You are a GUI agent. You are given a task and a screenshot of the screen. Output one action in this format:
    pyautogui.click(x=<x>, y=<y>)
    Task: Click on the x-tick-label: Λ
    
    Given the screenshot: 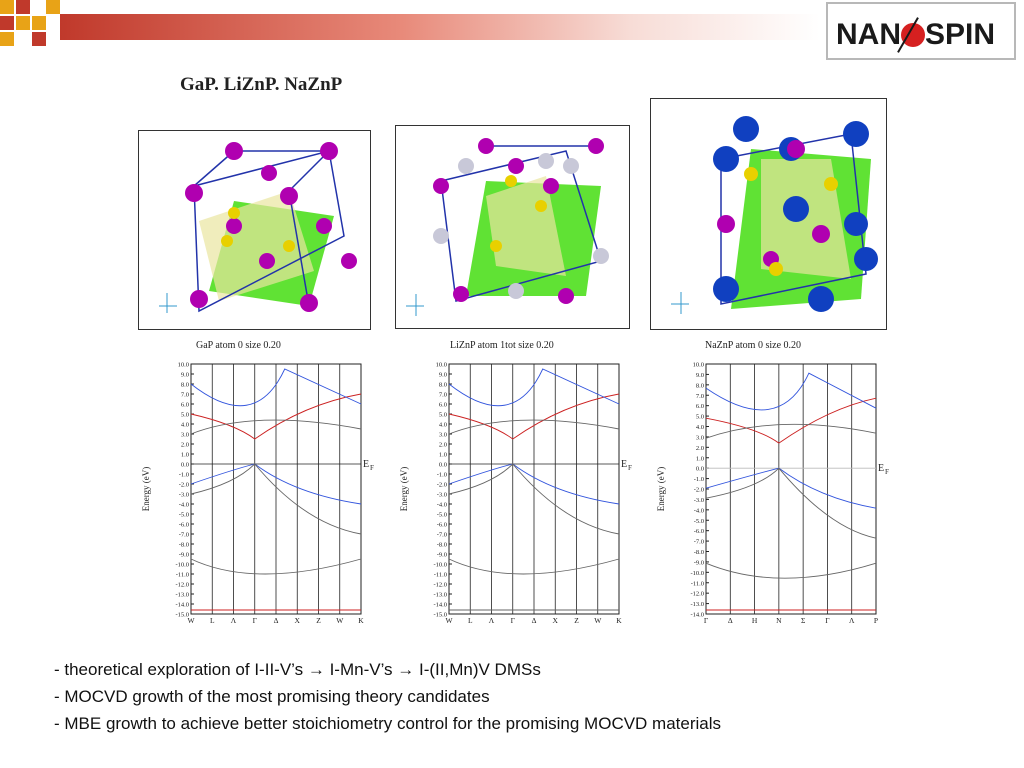 What is the action you would take?
    pyautogui.click(x=492, y=620)
    